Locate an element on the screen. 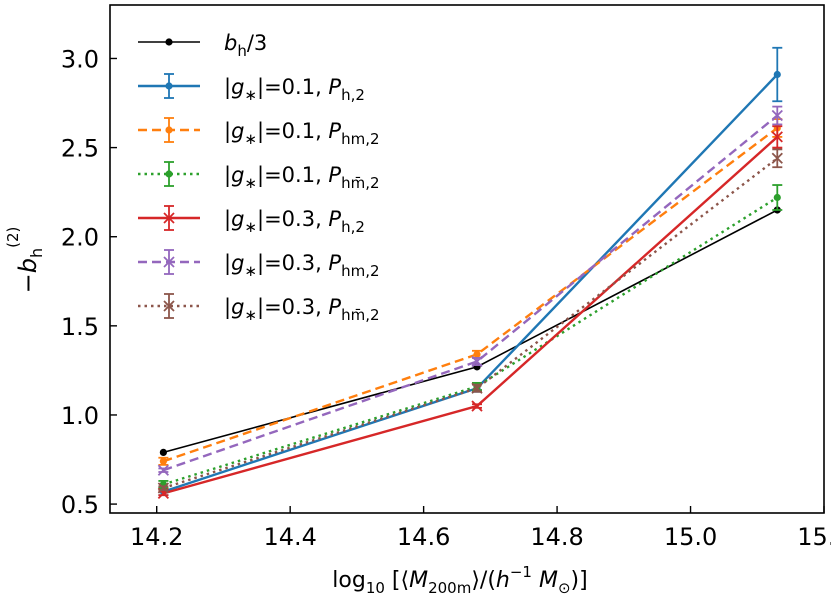 The image size is (831, 600). y-axis-label-text: −bh(2) is located at coordinates (25, 260).